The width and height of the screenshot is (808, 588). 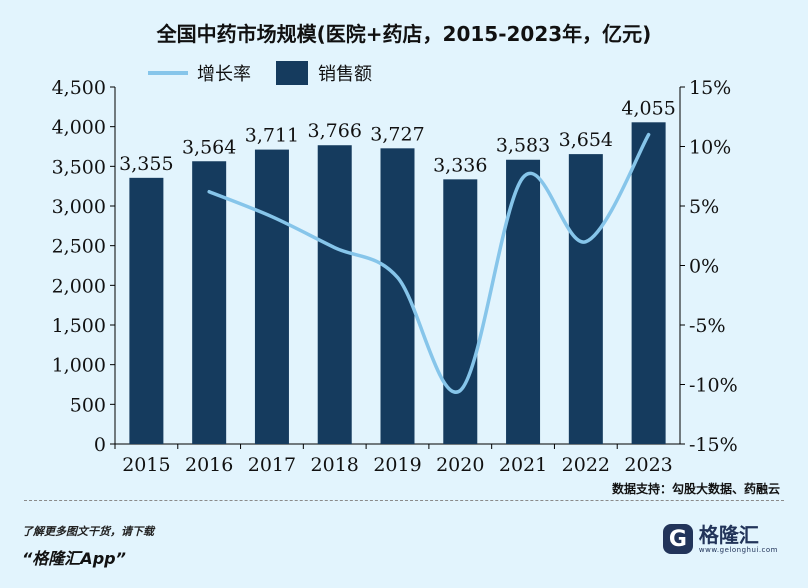 I want to click on logo-icon: G, so click(x=677, y=539).